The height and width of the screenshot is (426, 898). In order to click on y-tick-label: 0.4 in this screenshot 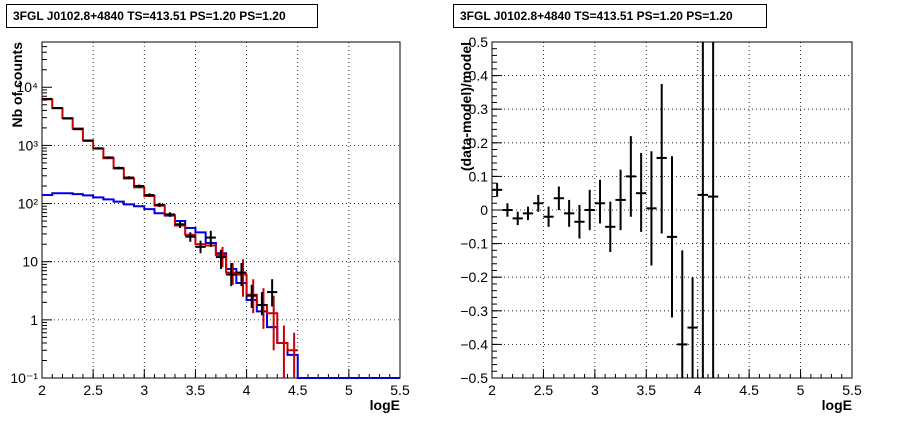, I will do `click(479, 76)`.